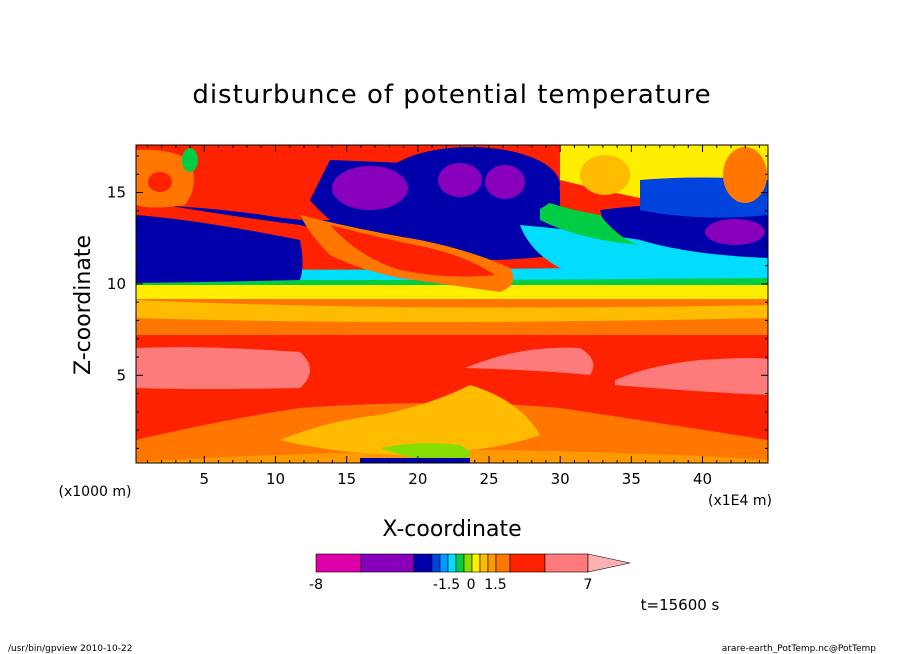  Describe the element at coordinates (83, 305) in the screenshot. I see `y-axis-title: Z-coordinate` at that location.